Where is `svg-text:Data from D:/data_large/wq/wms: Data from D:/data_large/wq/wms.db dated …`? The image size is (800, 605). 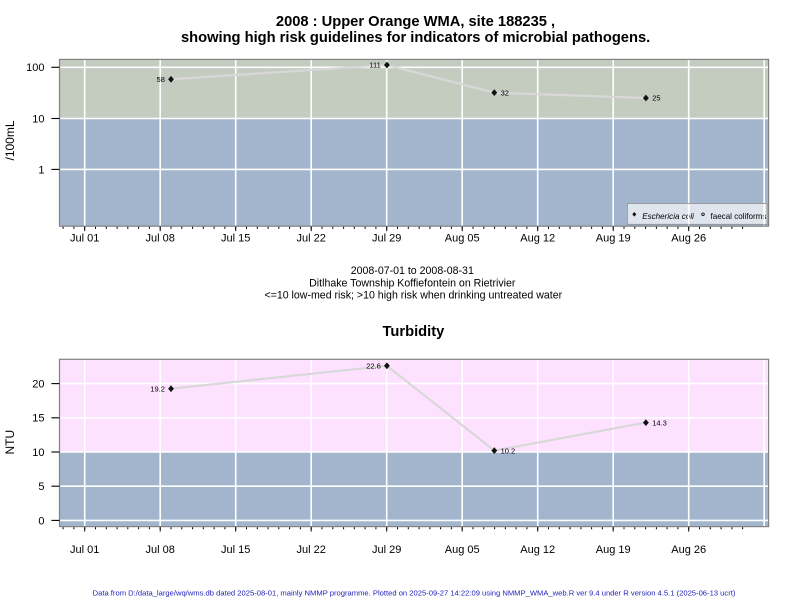 svg-text:Data from D:/data_large/wq/wms: Data from D:/data_large/wq/wms.db dated … is located at coordinates (414, 592).